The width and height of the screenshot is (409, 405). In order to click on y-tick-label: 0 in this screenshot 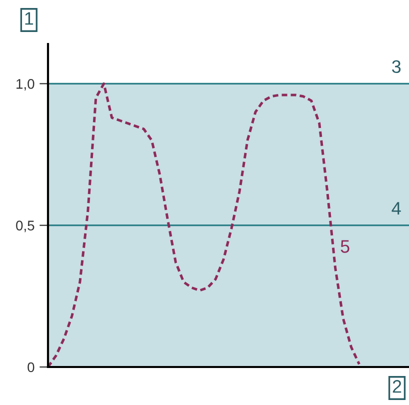, I will do `click(31, 367)`.